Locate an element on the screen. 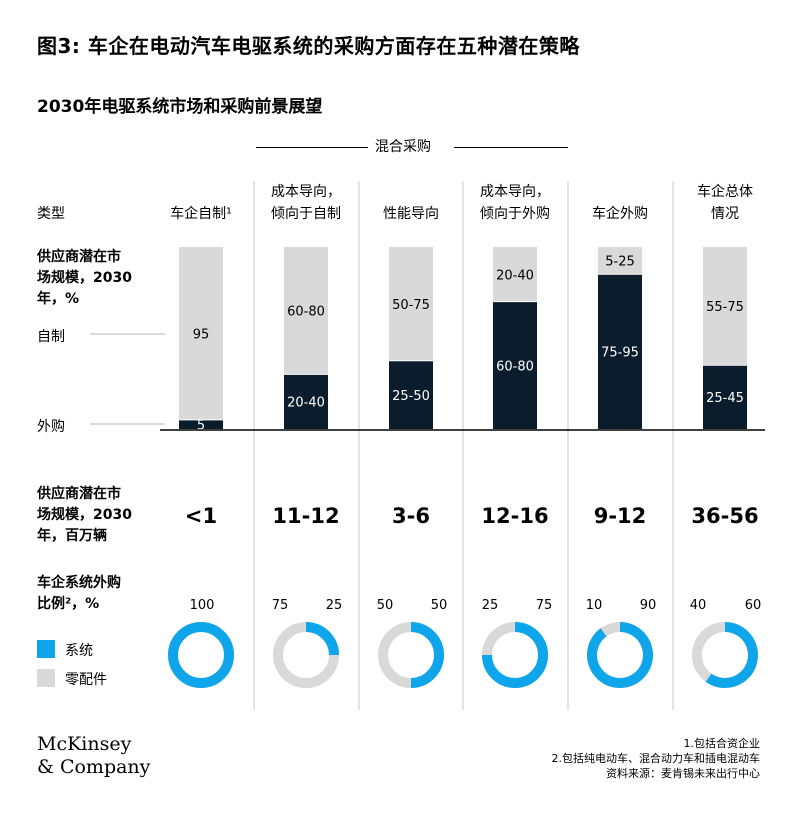 This screenshot has height=824, width=800. system-pct-value: 75 is located at coordinates (280, 605).